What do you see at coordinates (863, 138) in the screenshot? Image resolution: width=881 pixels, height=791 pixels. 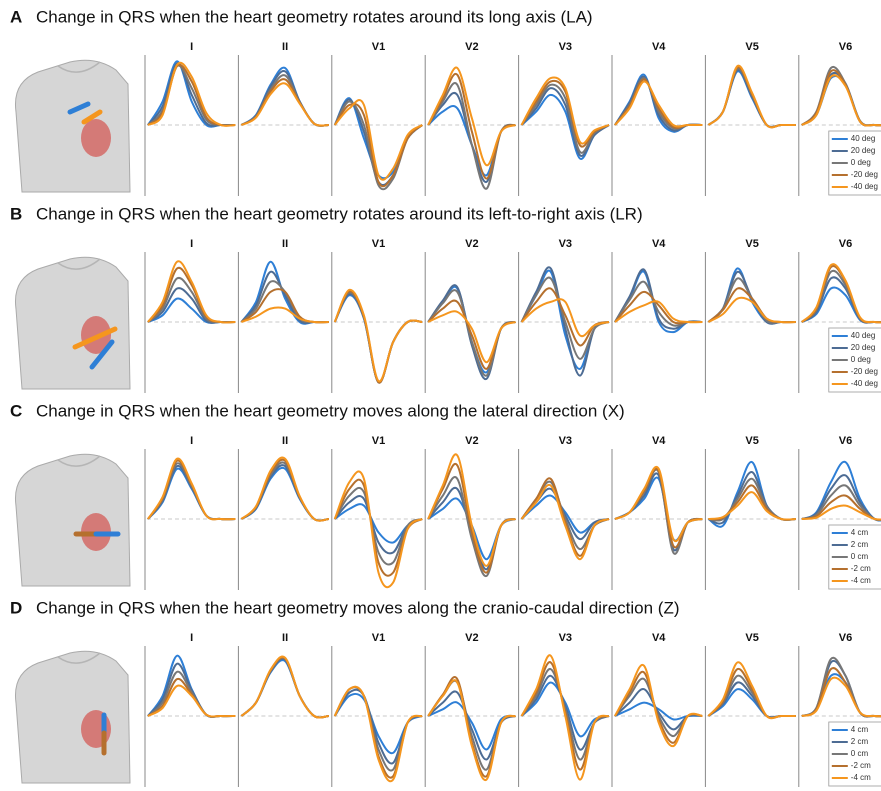 I see `legend-label: 40 deg` at bounding box center [863, 138].